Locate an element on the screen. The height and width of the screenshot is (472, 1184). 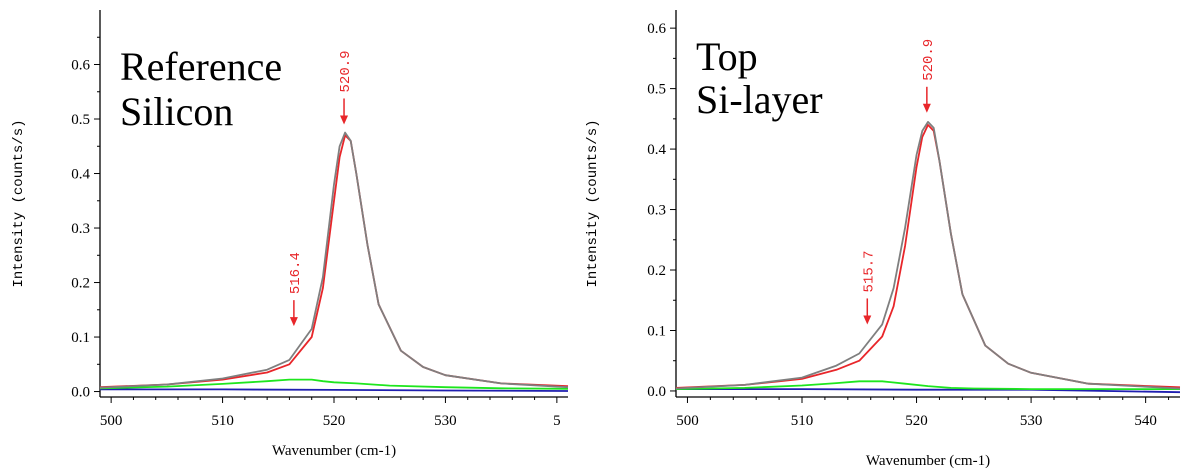
x-tick-label: 540 is located at coordinates (1145, 421).